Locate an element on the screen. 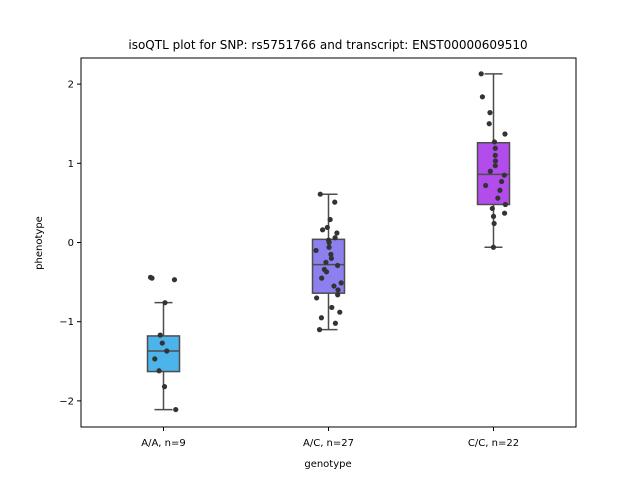 The height and width of the screenshot is (480, 640). box-group is located at coordinates (163, 356).